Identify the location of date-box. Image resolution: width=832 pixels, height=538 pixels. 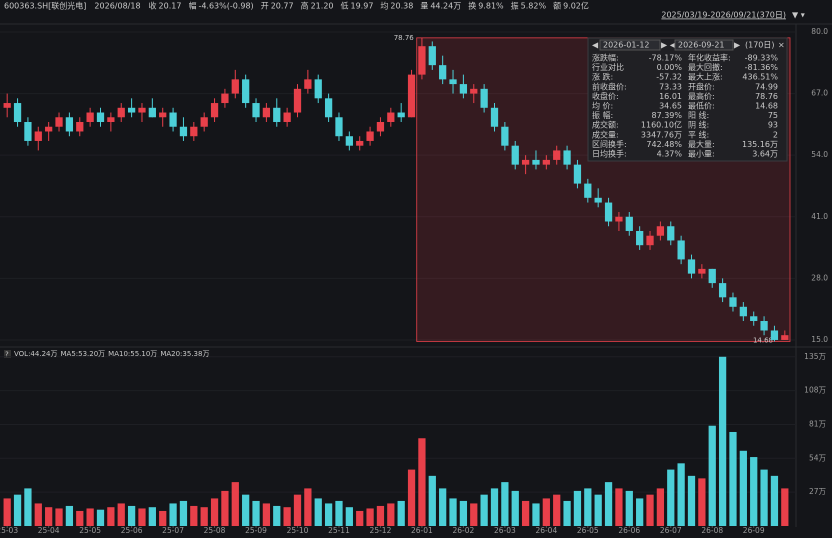
(630, 45).